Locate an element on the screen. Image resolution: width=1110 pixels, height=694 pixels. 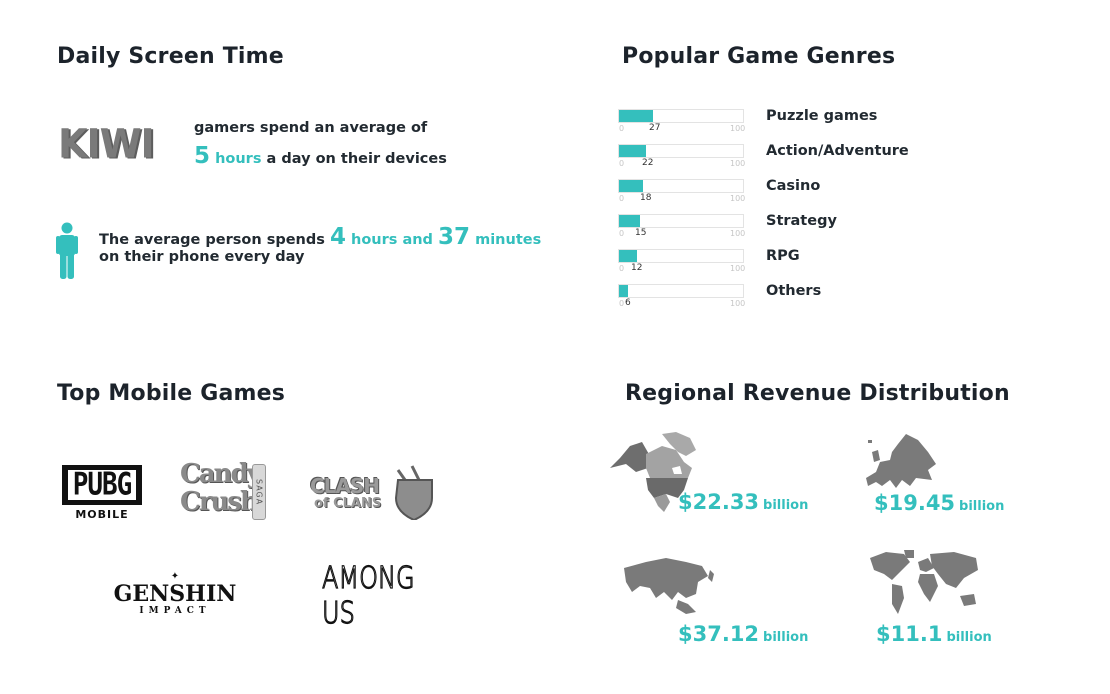
star-icon: ✦ is located at coordinates (175, 576).